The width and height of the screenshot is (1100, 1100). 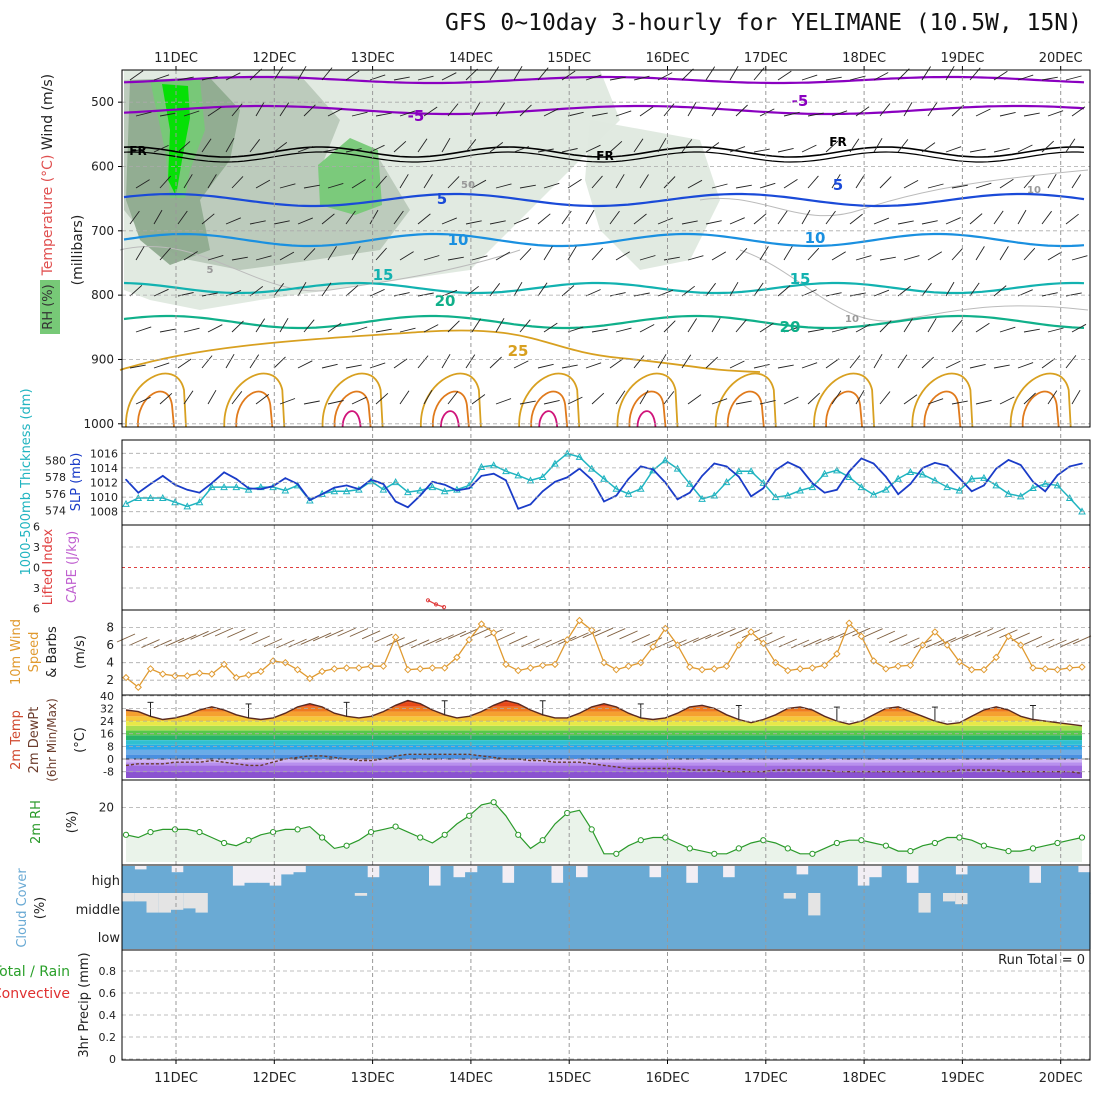 I want to click on ylabel-temperature: Temperature (°C), so click(x=48, y=216).